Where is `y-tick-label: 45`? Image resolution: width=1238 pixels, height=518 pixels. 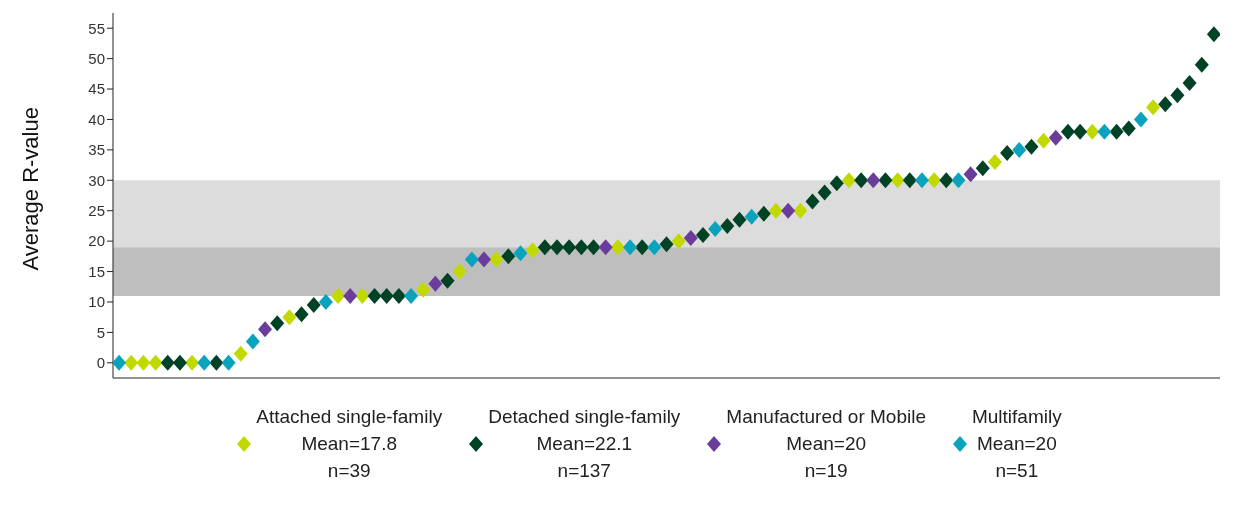
y-tick-label: 45 is located at coordinates (96, 89).